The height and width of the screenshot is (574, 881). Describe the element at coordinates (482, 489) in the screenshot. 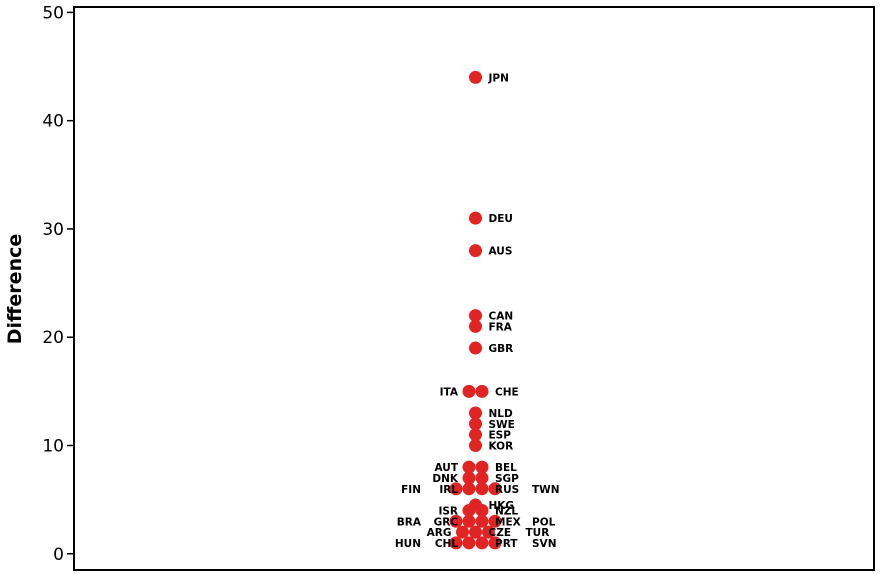

I see `data-point-rus` at that location.